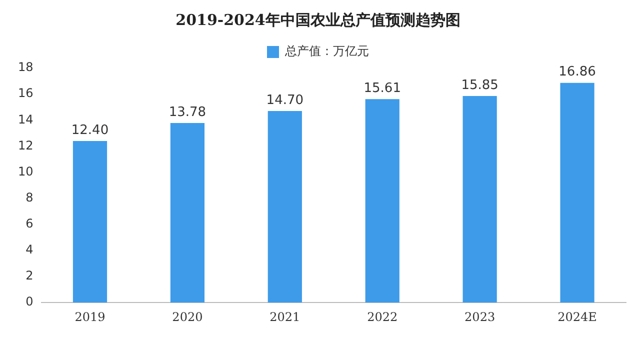 The image size is (640, 363). I want to click on x-tick-label: 2020, so click(187, 317).